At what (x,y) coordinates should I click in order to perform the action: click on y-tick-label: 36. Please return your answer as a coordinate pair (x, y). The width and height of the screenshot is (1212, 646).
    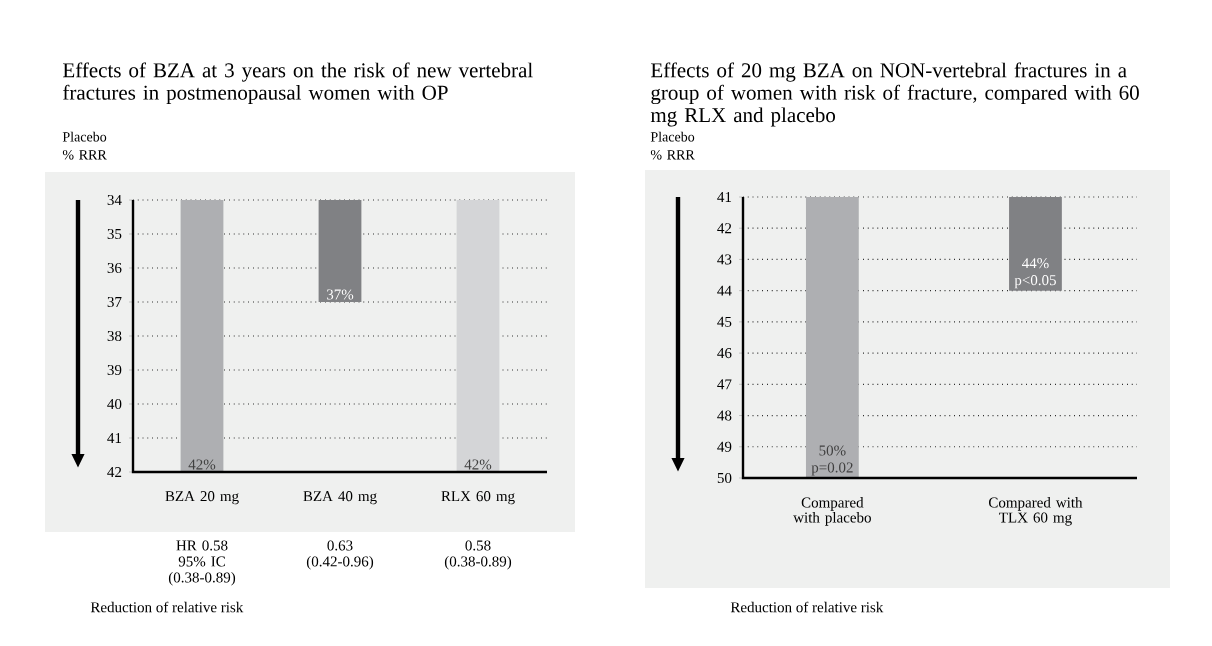
    Looking at the image, I should click on (114, 268).